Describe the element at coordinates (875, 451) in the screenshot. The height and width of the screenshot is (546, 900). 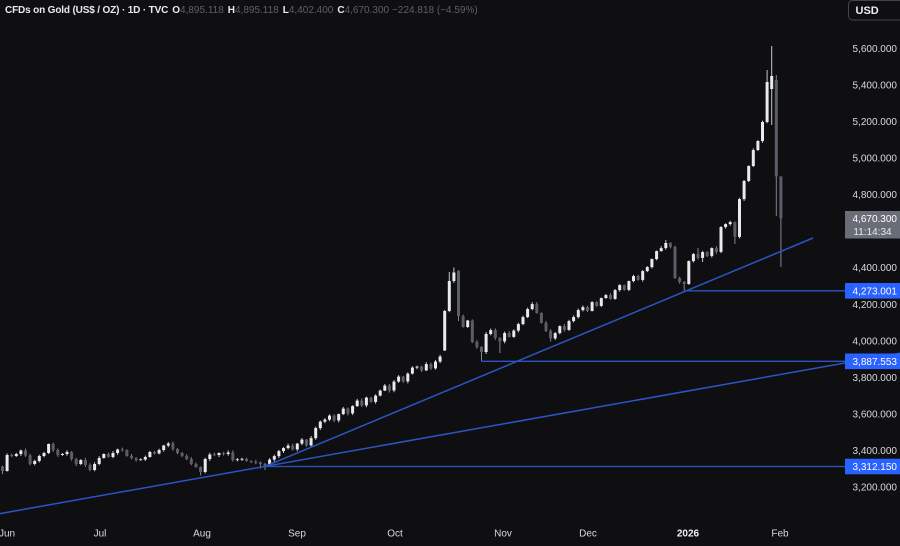
I see `svg-text: 3,400.000` at that location.